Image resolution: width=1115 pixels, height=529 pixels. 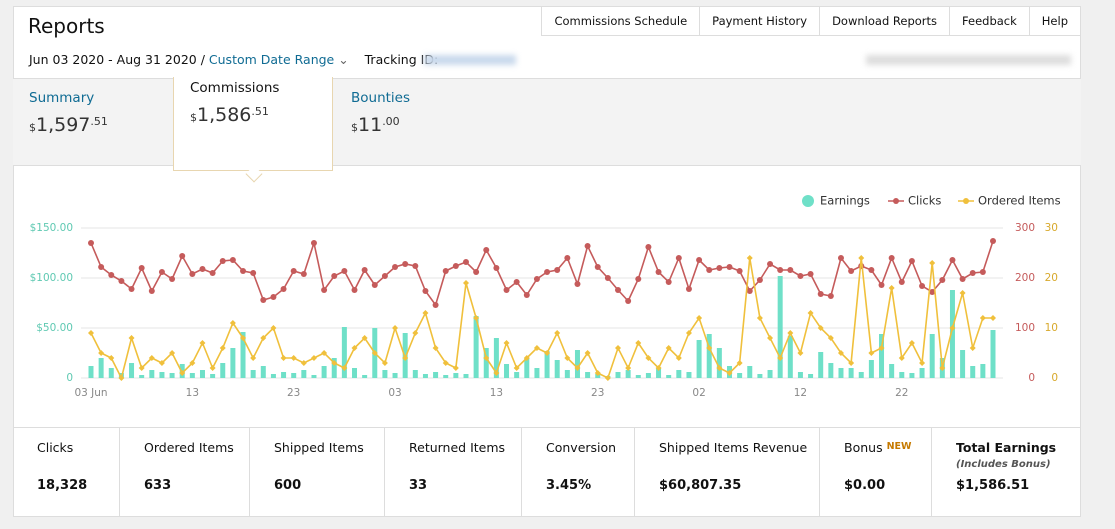 What do you see at coordinates (193, 117) in the screenshot?
I see `currency: $` at bounding box center [193, 117].